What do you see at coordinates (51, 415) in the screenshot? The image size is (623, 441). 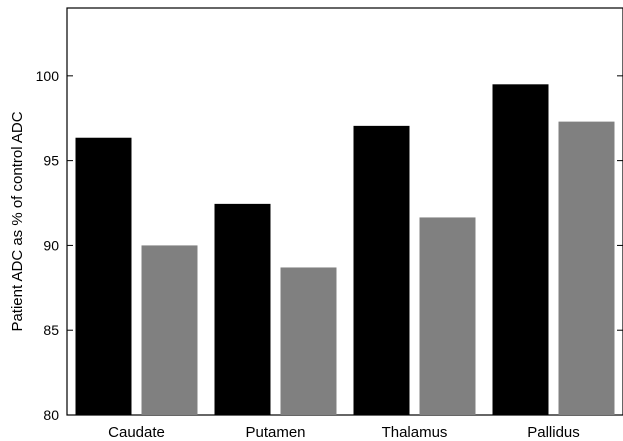 I see `y-tick-label: 80` at bounding box center [51, 415].